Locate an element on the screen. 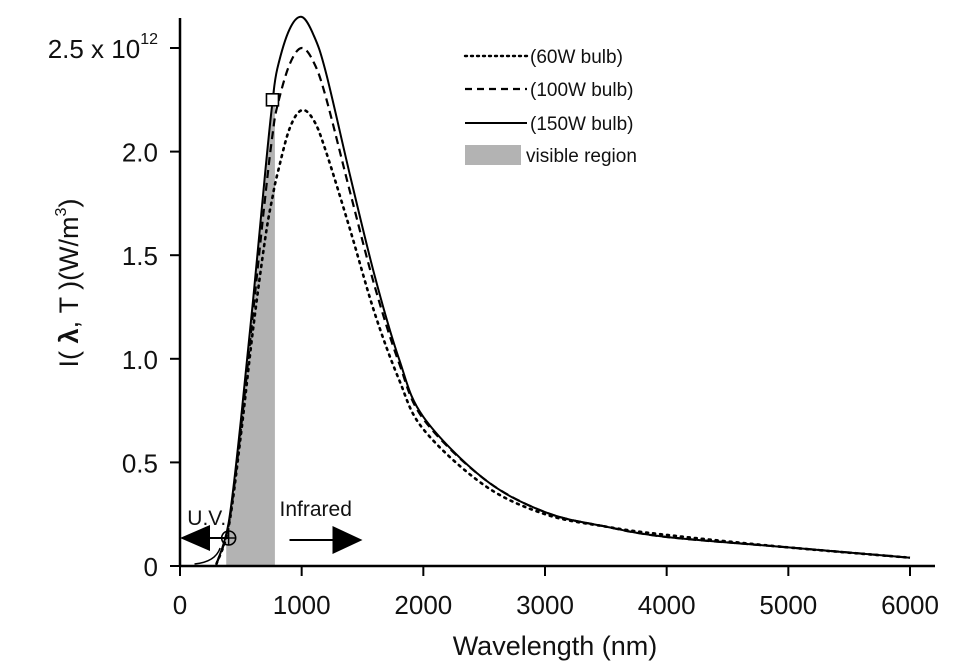  x-tick-label: 2000 is located at coordinates (423, 605).